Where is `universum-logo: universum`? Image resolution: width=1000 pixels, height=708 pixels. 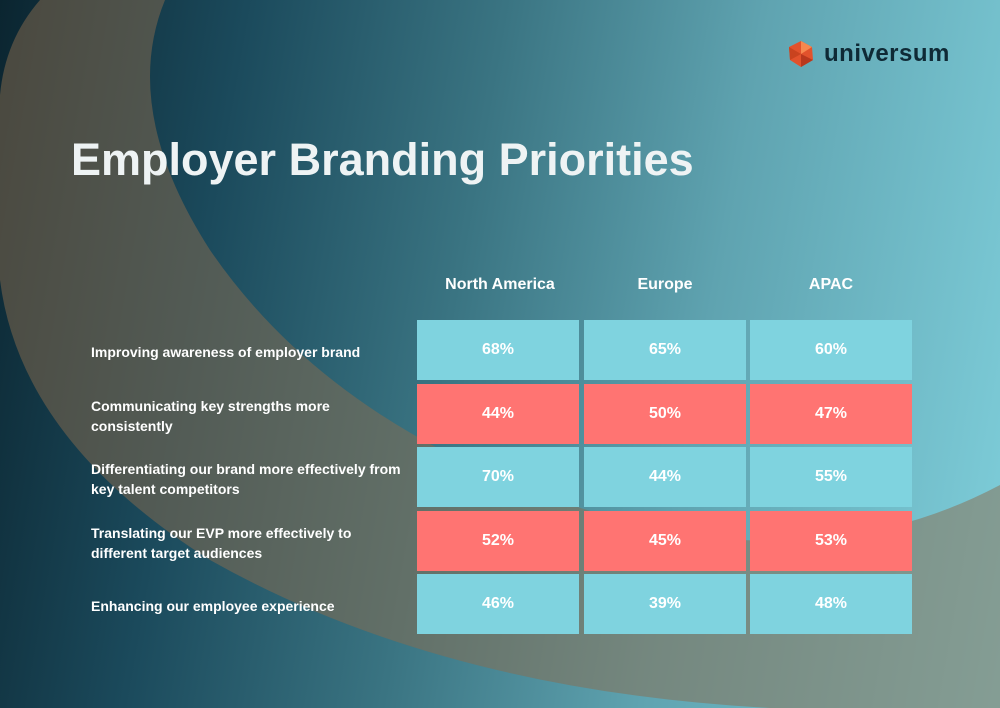 universum-logo: universum is located at coordinates (868, 54).